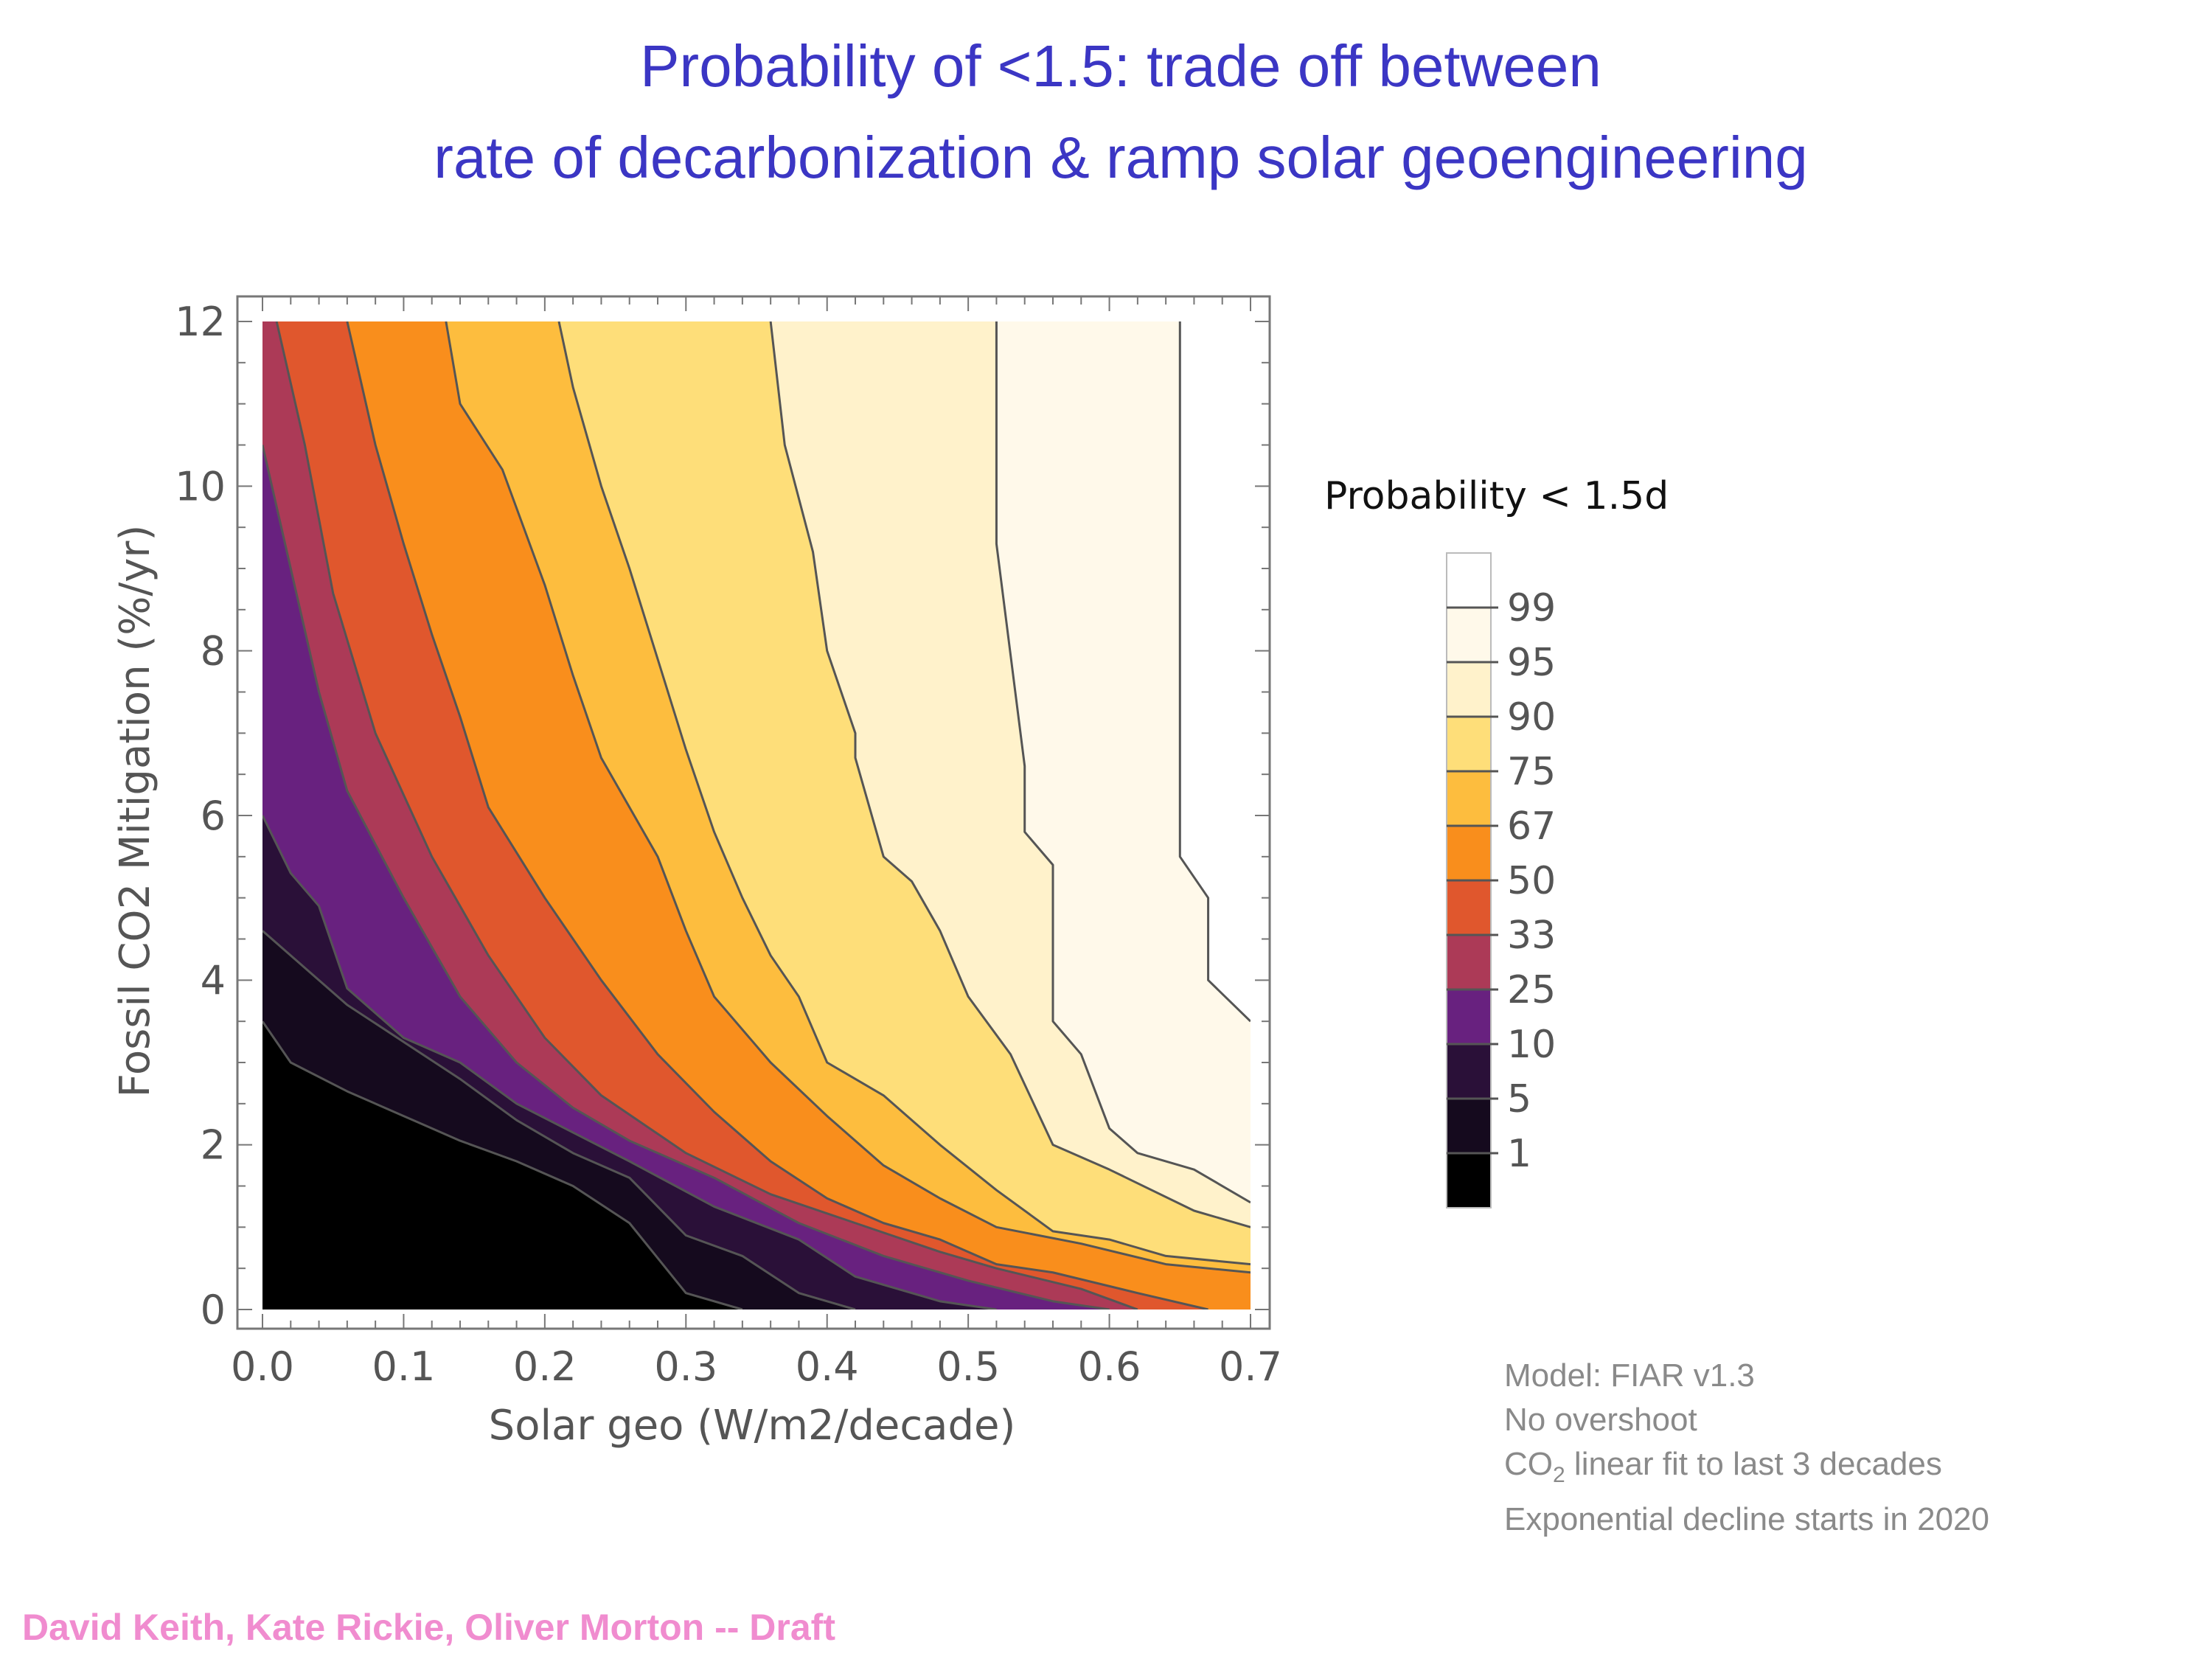 Image resolution: width=2212 pixels, height=1659 pixels. Describe the element at coordinates (262, 1366) in the screenshot. I see `x-tick-label: 0.0` at that location.